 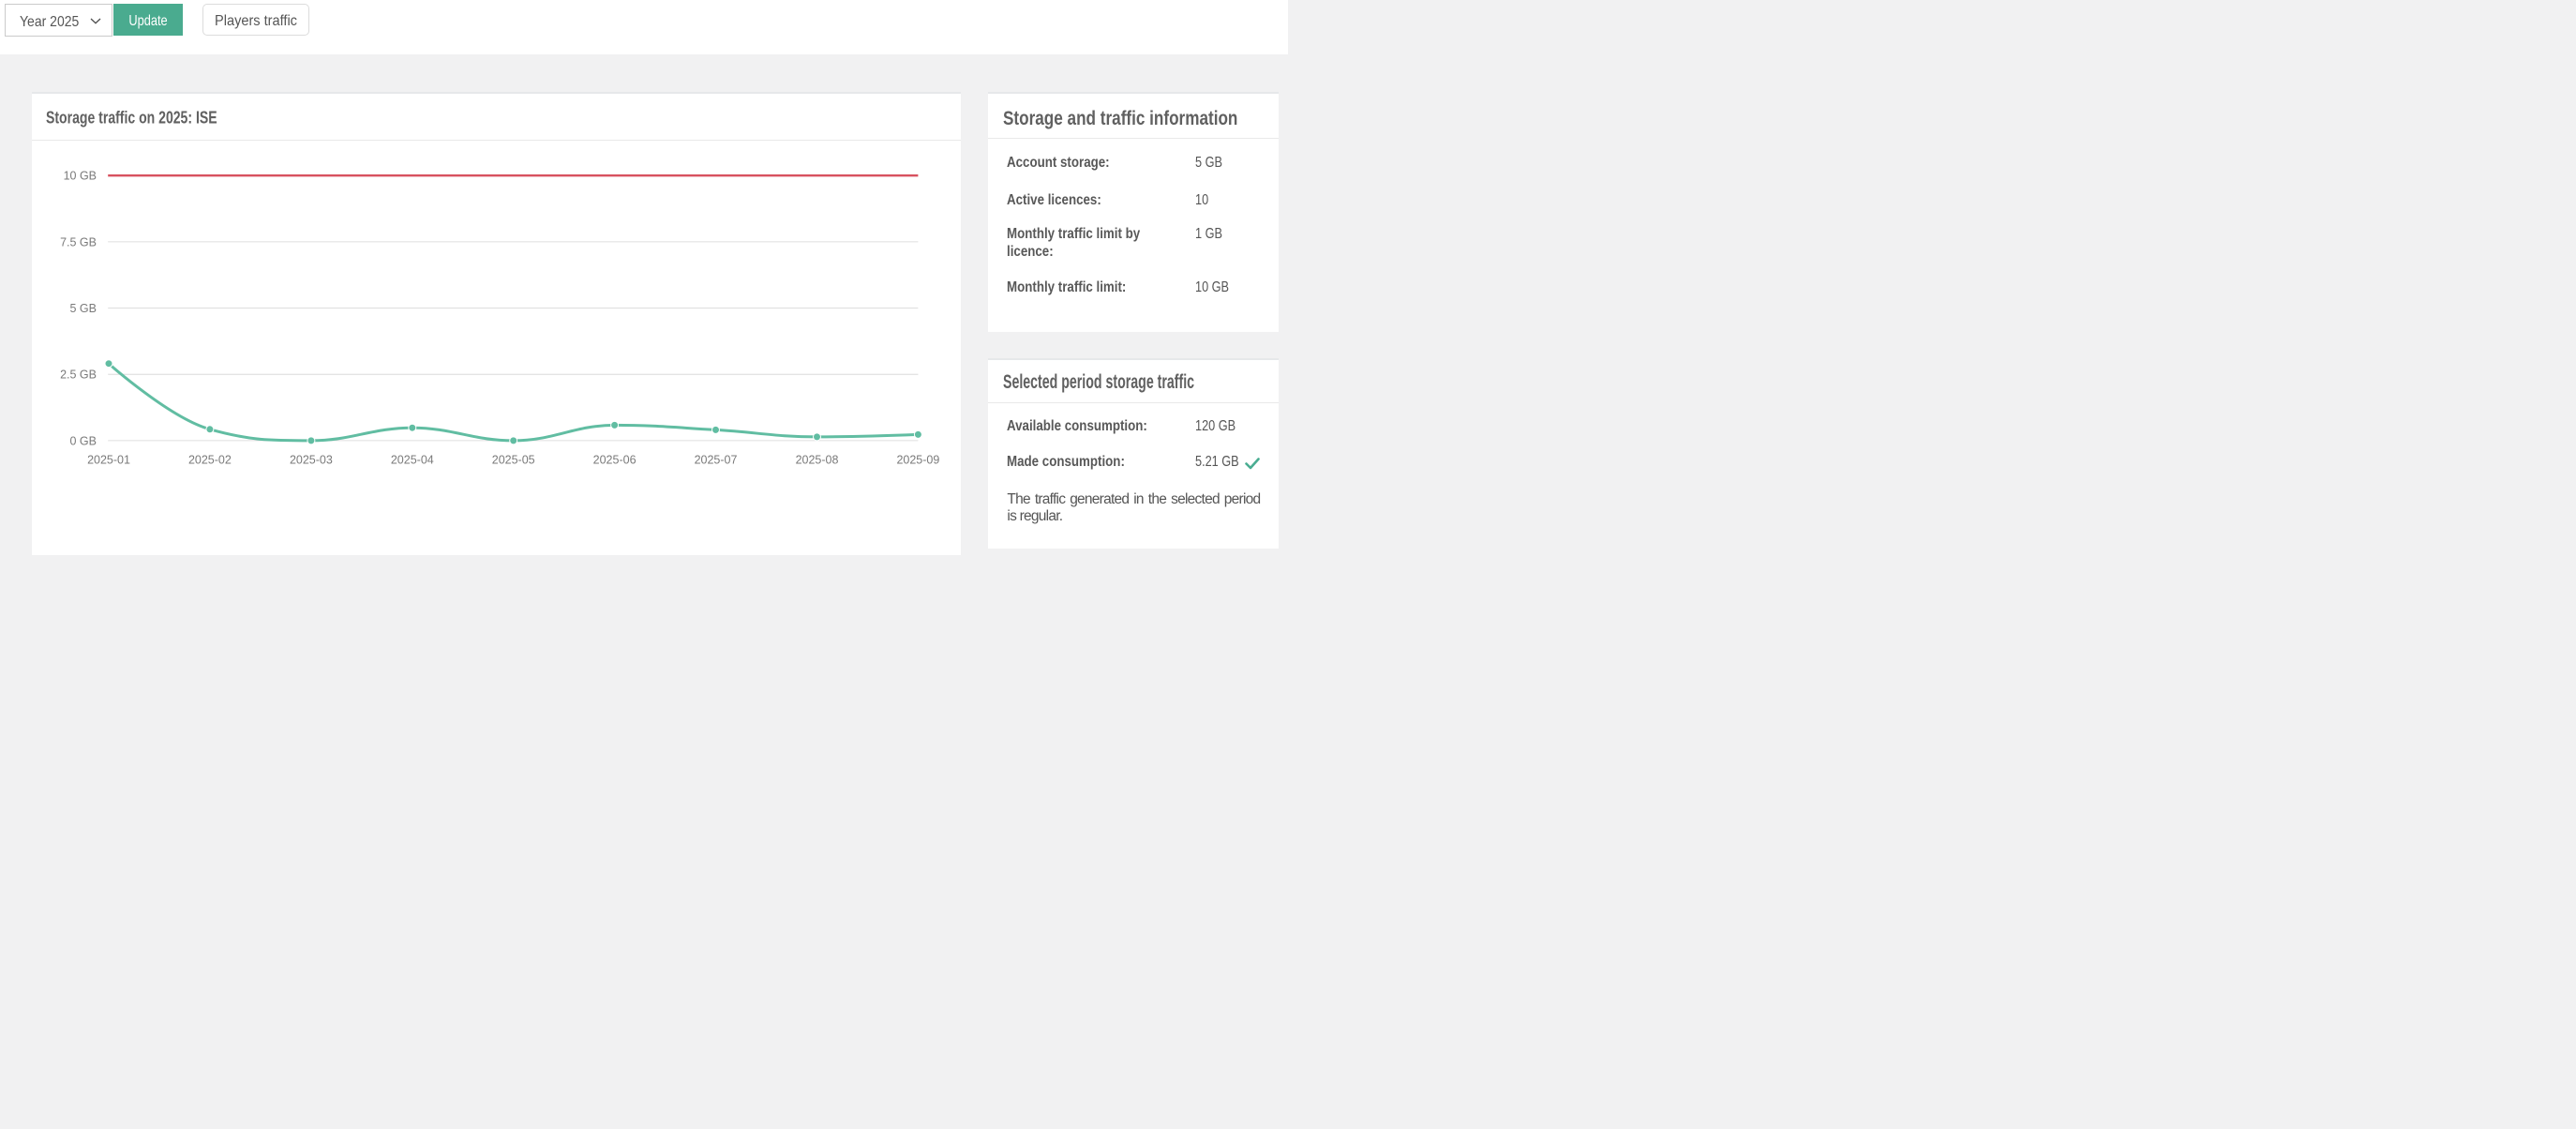 What do you see at coordinates (311, 460) in the screenshot?
I see `svg-text: 2025-03` at bounding box center [311, 460].